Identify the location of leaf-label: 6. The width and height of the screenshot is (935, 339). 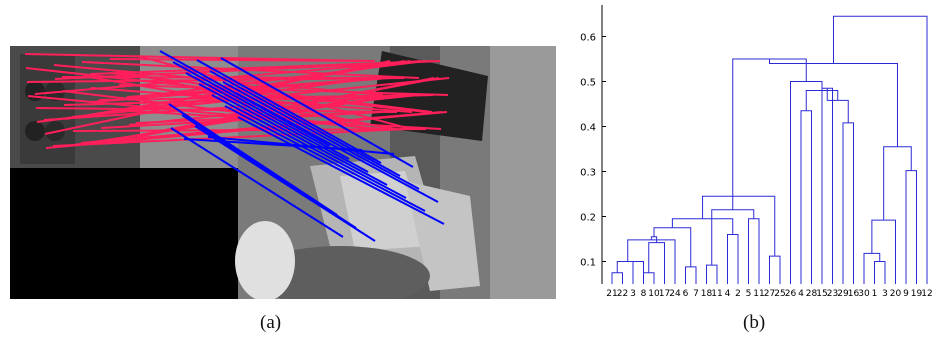
(686, 294).